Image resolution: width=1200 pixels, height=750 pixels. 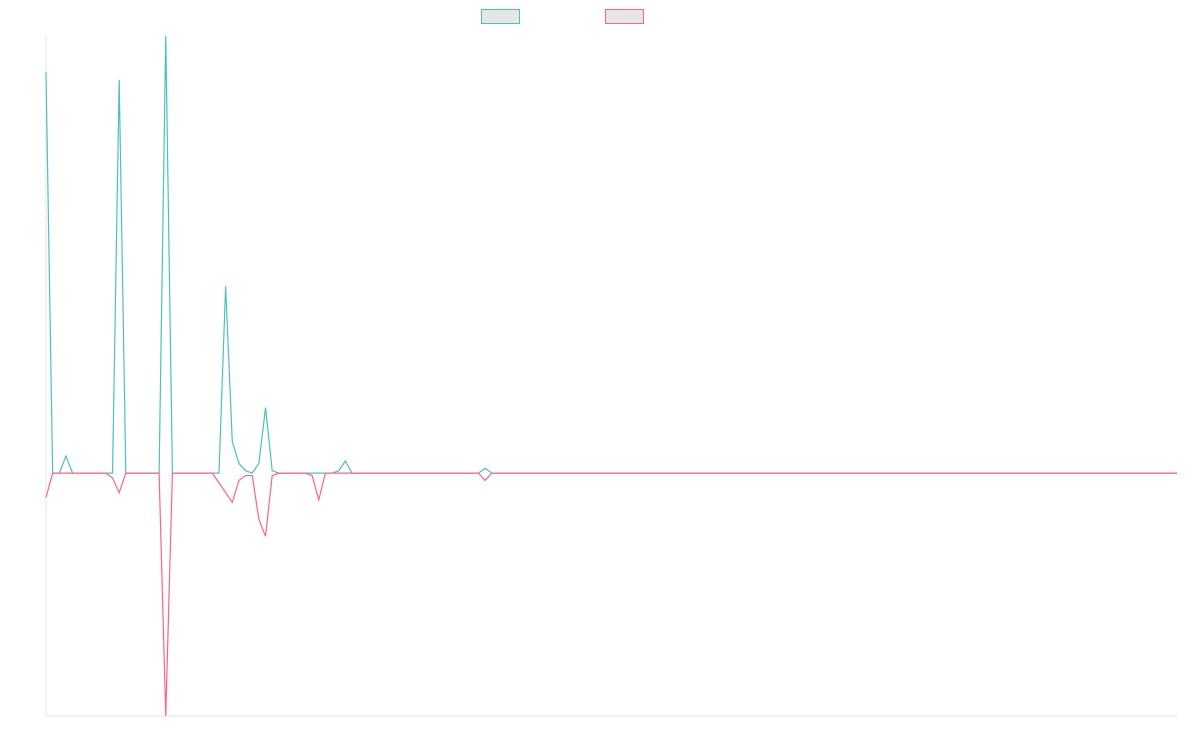 I want to click on legend-item-series-b, so click(x=627, y=16).